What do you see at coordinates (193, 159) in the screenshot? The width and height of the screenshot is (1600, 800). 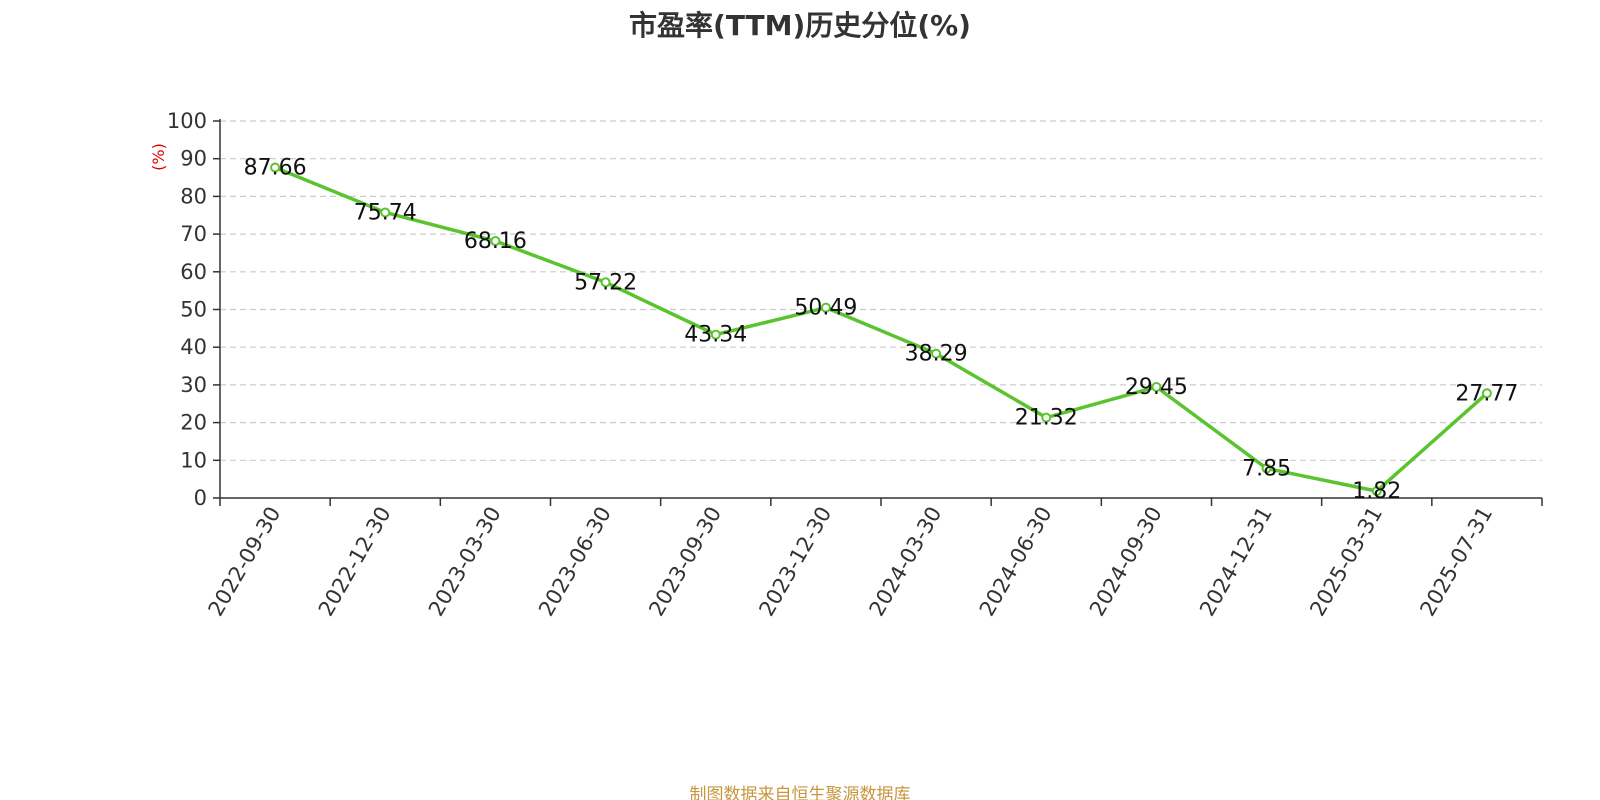 I see `y-tick-label: 90` at bounding box center [193, 159].